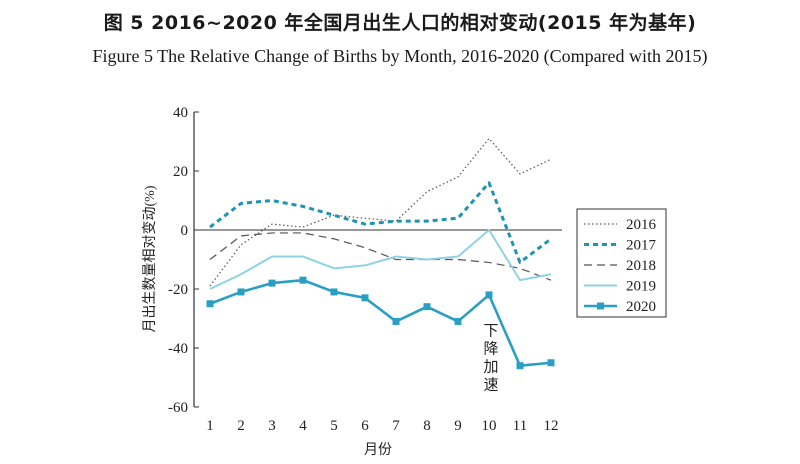  Describe the element at coordinates (178, 408) in the screenshot. I see `y-tick-label: -60` at that location.